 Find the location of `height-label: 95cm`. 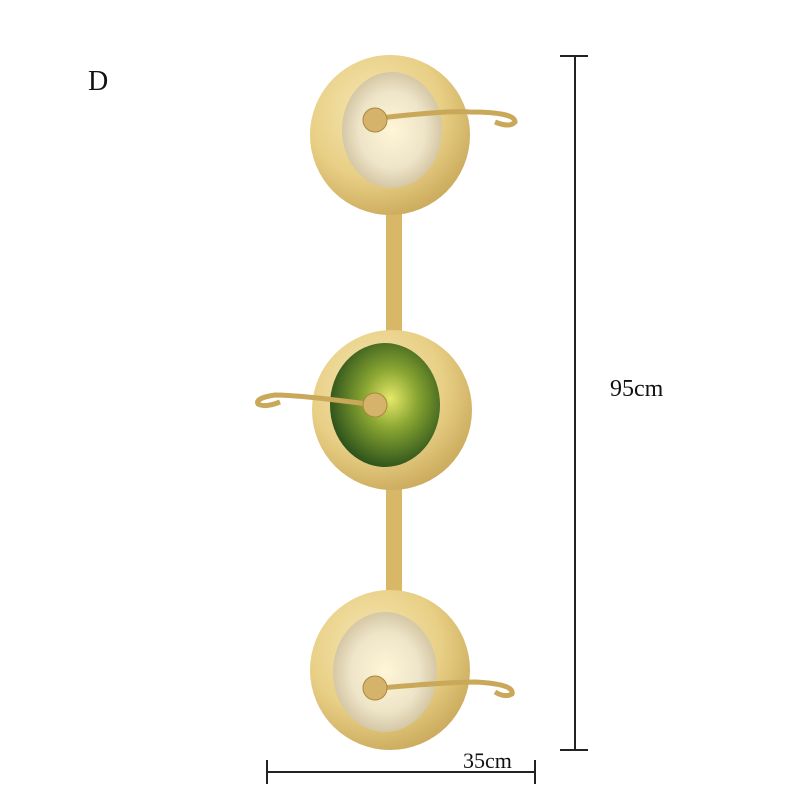

height-label: 95cm is located at coordinates (637, 389).